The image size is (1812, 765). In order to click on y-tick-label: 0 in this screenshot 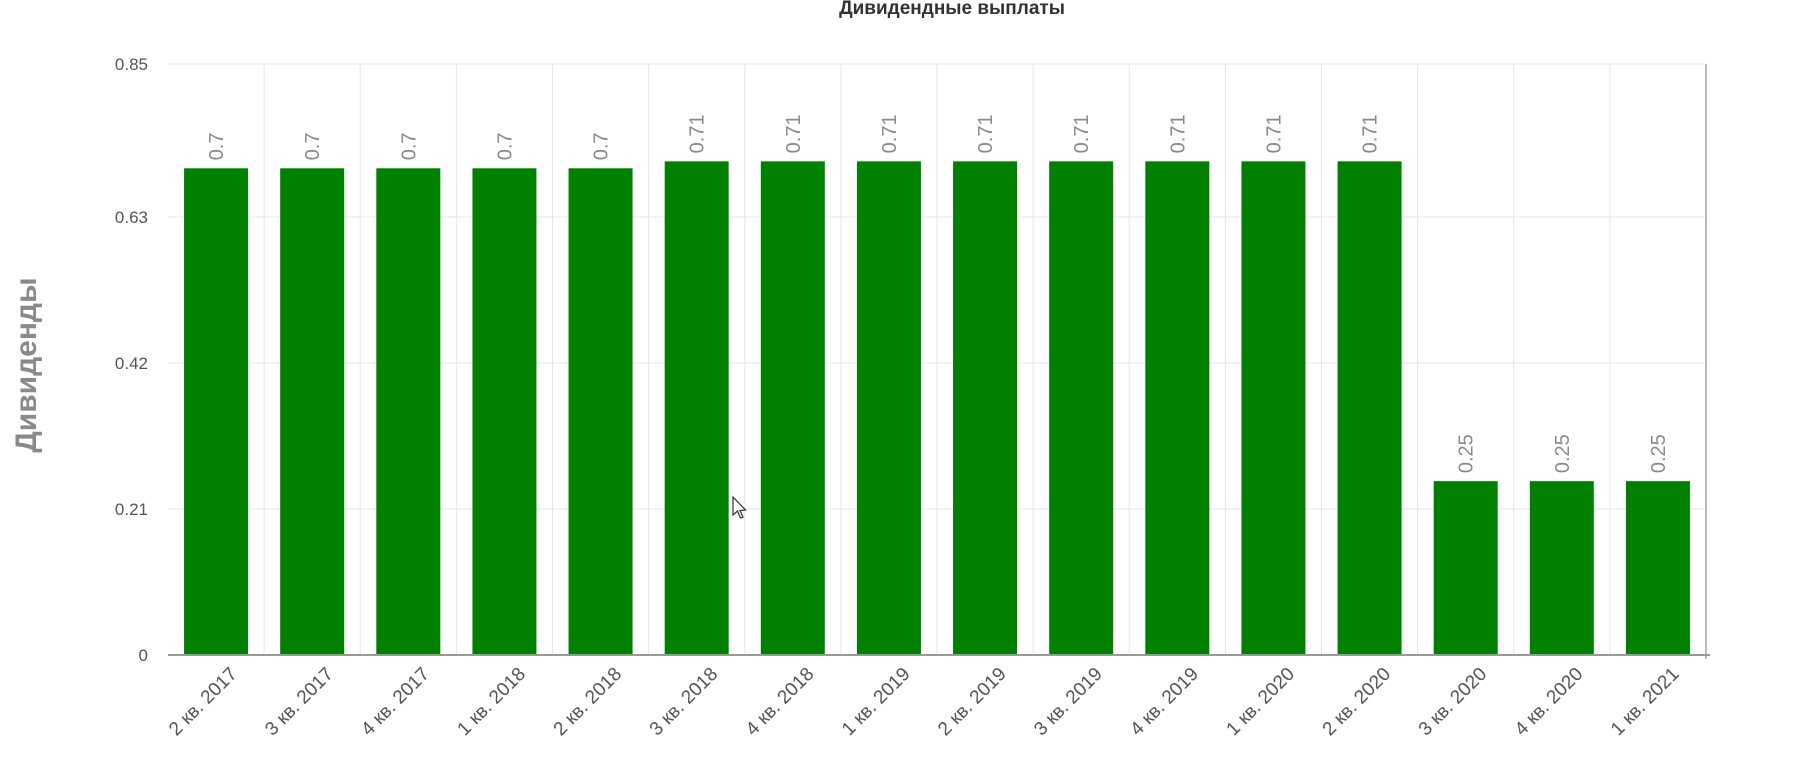, I will do `click(143, 655)`.